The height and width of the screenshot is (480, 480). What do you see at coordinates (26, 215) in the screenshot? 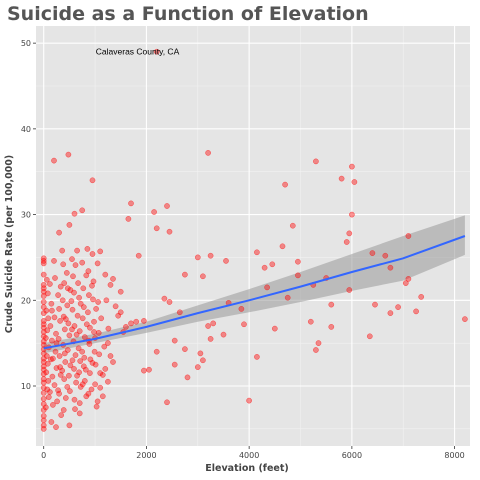
I see `y-tick-label: 30` at bounding box center [26, 215].